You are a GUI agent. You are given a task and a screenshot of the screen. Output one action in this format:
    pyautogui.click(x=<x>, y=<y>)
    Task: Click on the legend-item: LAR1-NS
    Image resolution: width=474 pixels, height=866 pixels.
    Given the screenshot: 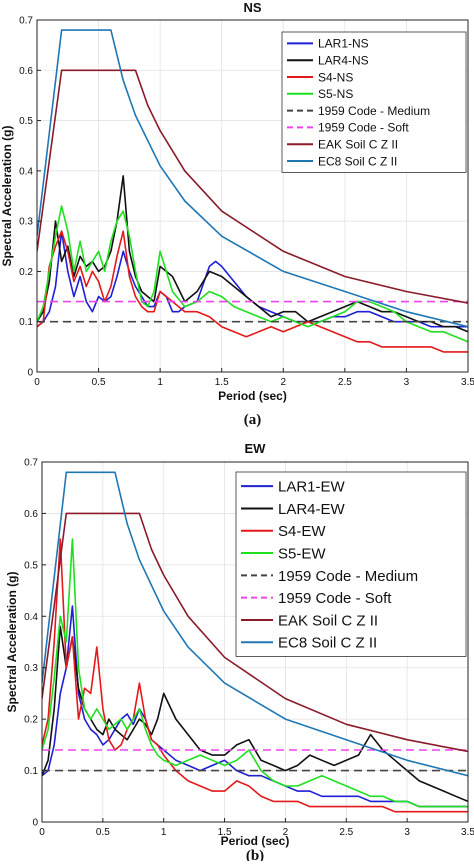 What is the action you would take?
    pyautogui.click(x=328, y=44)
    